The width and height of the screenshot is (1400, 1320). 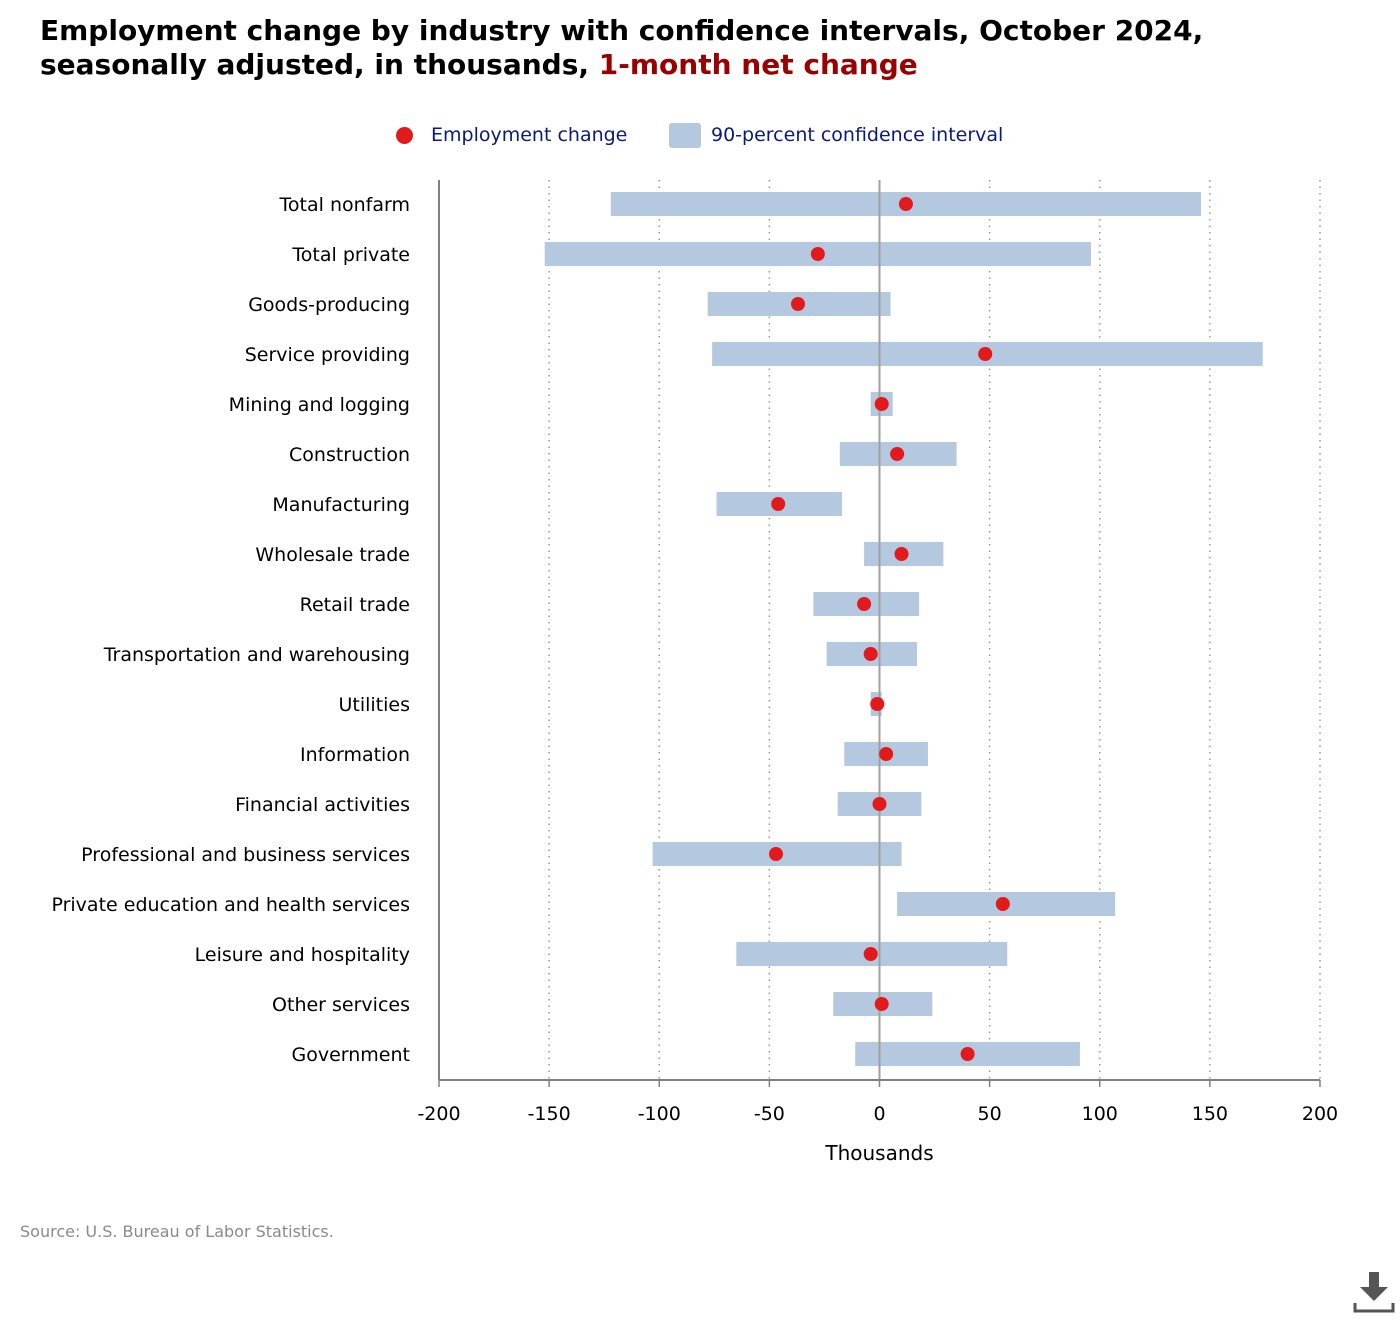 What do you see at coordinates (302, 955) in the screenshot?
I see `category-label: Leisure and hospitality` at bounding box center [302, 955].